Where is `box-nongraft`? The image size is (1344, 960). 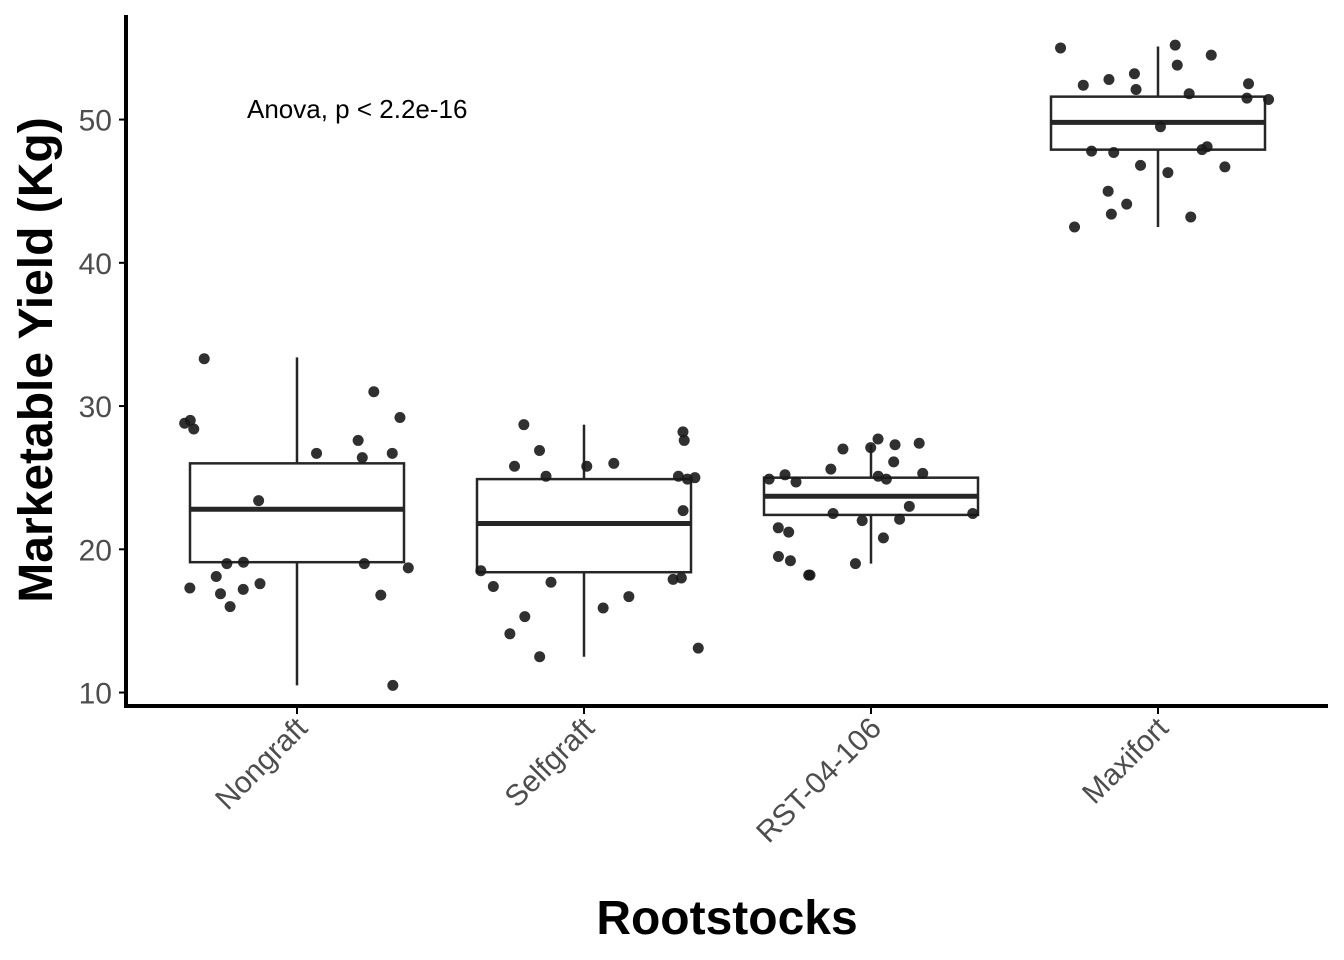
box-nongraft is located at coordinates (297, 521).